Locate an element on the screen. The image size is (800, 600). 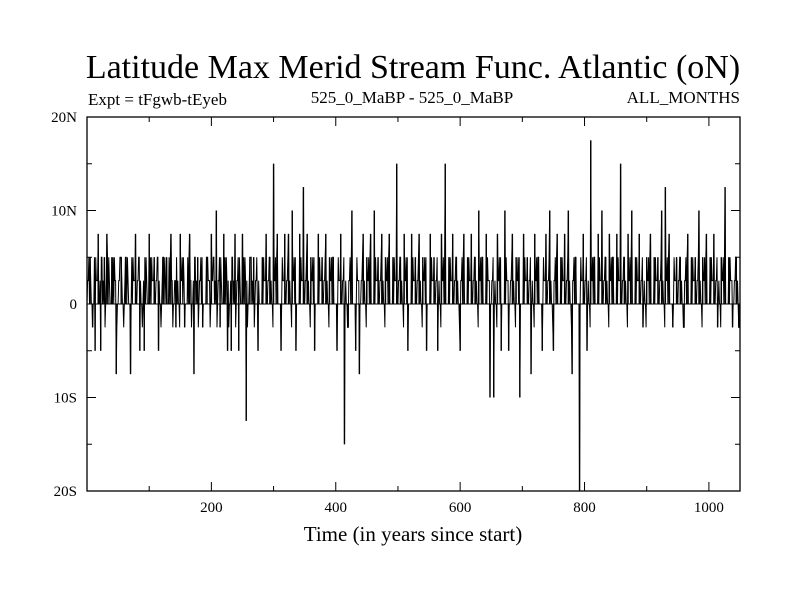
chart-subtitle-right: ALL_MONTHS is located at coordinates (683, 97).